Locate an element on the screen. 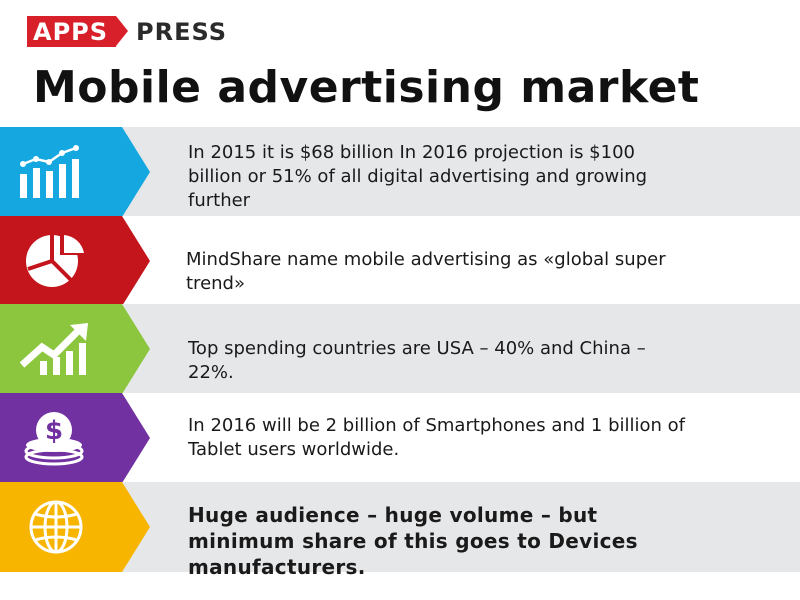 The image size is (800, 600). pie-chart-icon is located at coordinates (57, 261).